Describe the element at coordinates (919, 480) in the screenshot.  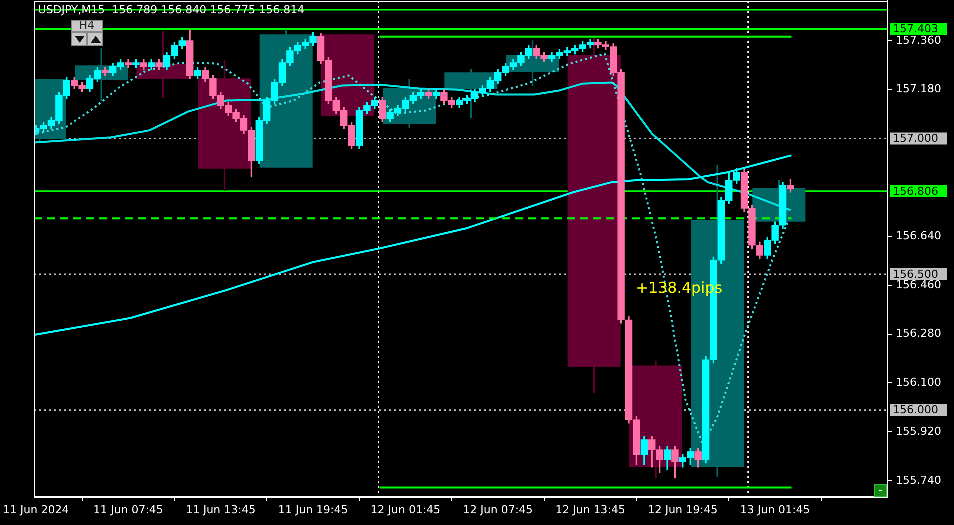
I see `y-tick-label: 155.740` at that location.